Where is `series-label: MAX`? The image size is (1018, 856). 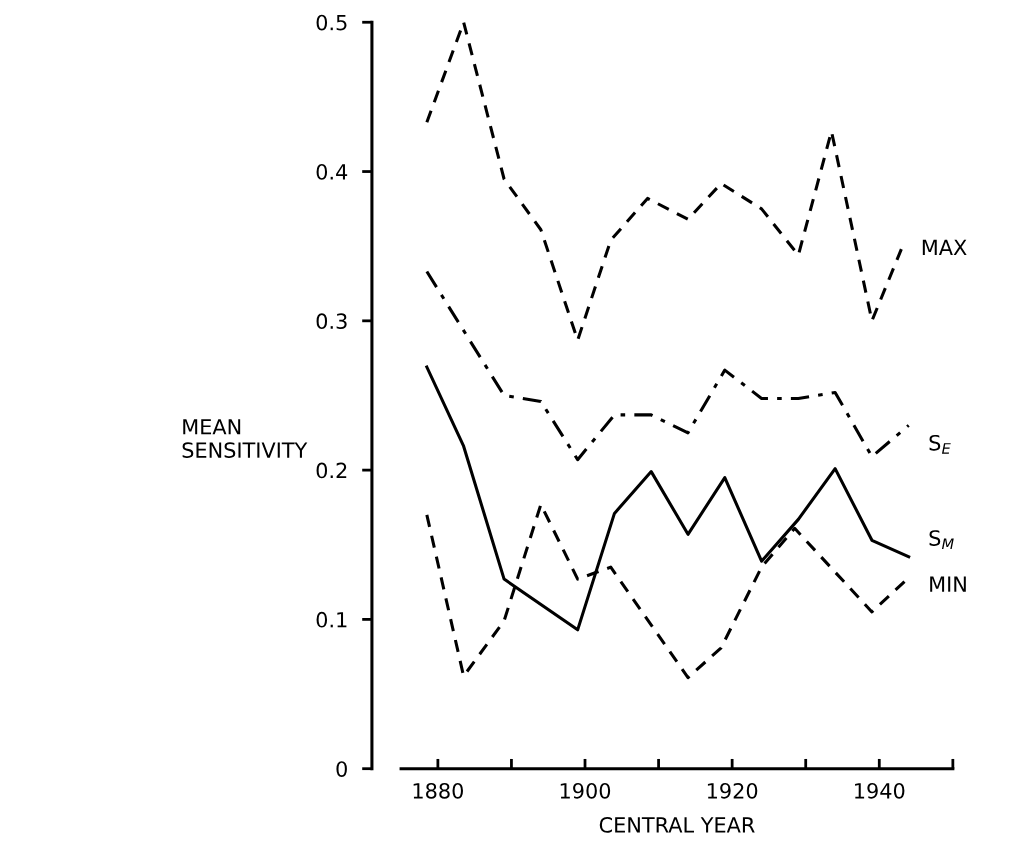
series-label: MAX is located at coordinates (944, 247).